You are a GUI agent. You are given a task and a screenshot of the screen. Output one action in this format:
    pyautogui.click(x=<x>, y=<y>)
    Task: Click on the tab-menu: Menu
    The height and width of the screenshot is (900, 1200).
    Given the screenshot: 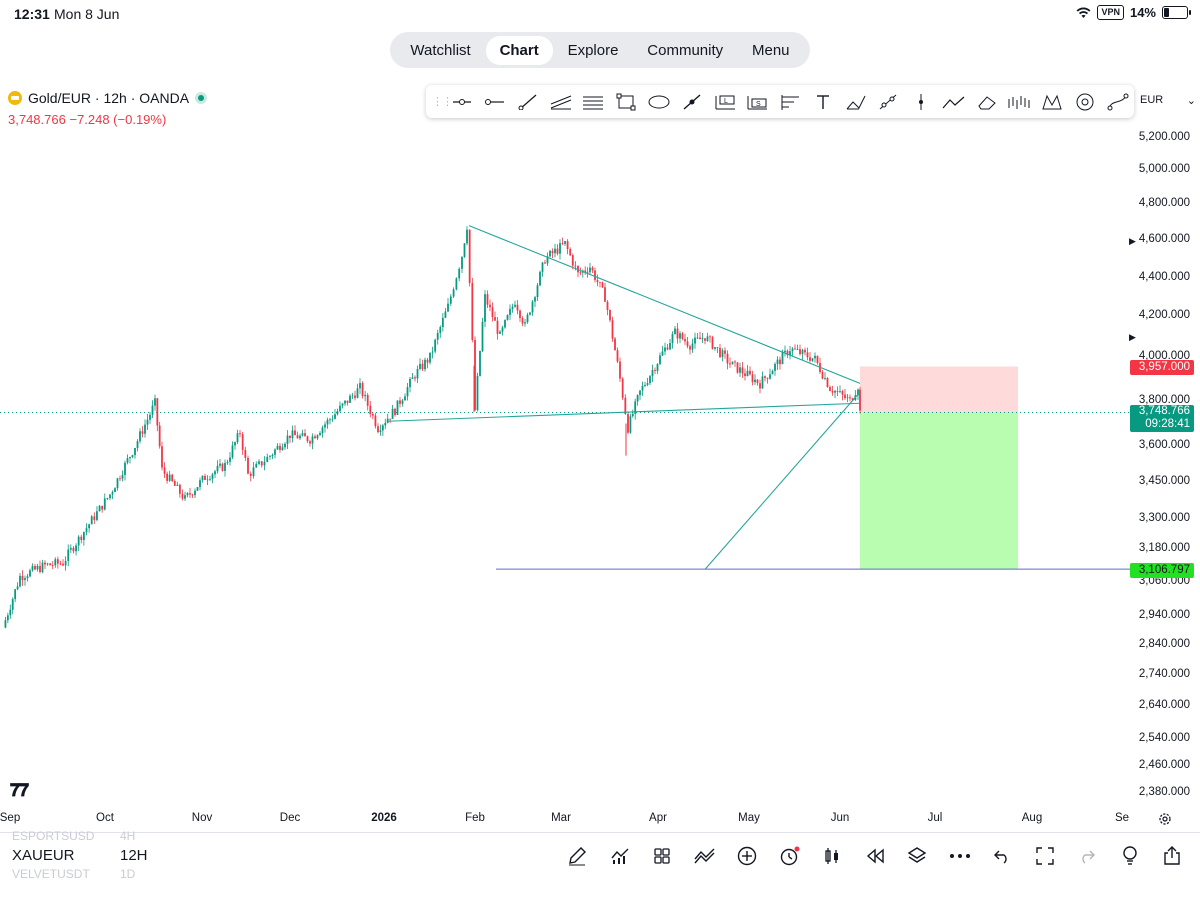 What is the action you would take?
    pyautogui.click(x=770, y=50)
    